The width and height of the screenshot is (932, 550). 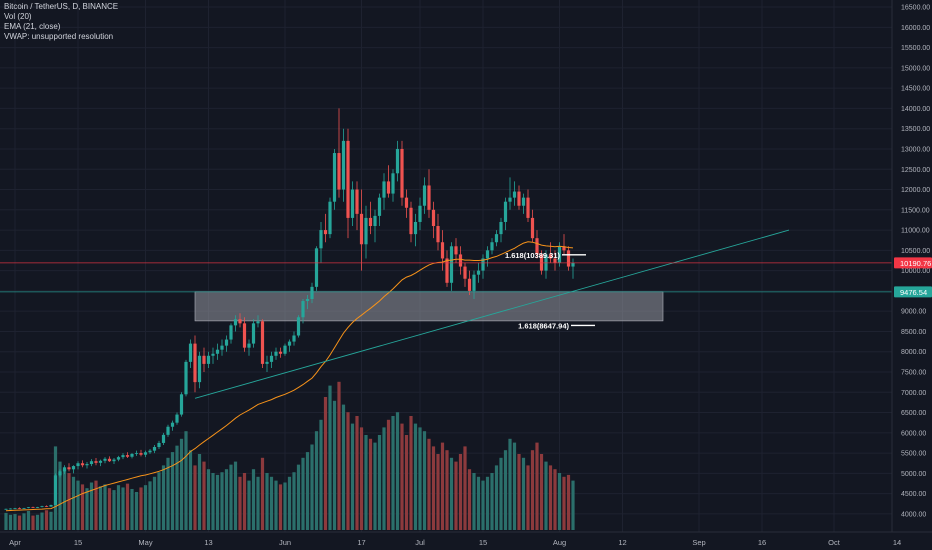 What do you see at coordinates (698, 542) in the screenshot?
I see `time-tick-label: Sep` at bounding box center [698, 542].